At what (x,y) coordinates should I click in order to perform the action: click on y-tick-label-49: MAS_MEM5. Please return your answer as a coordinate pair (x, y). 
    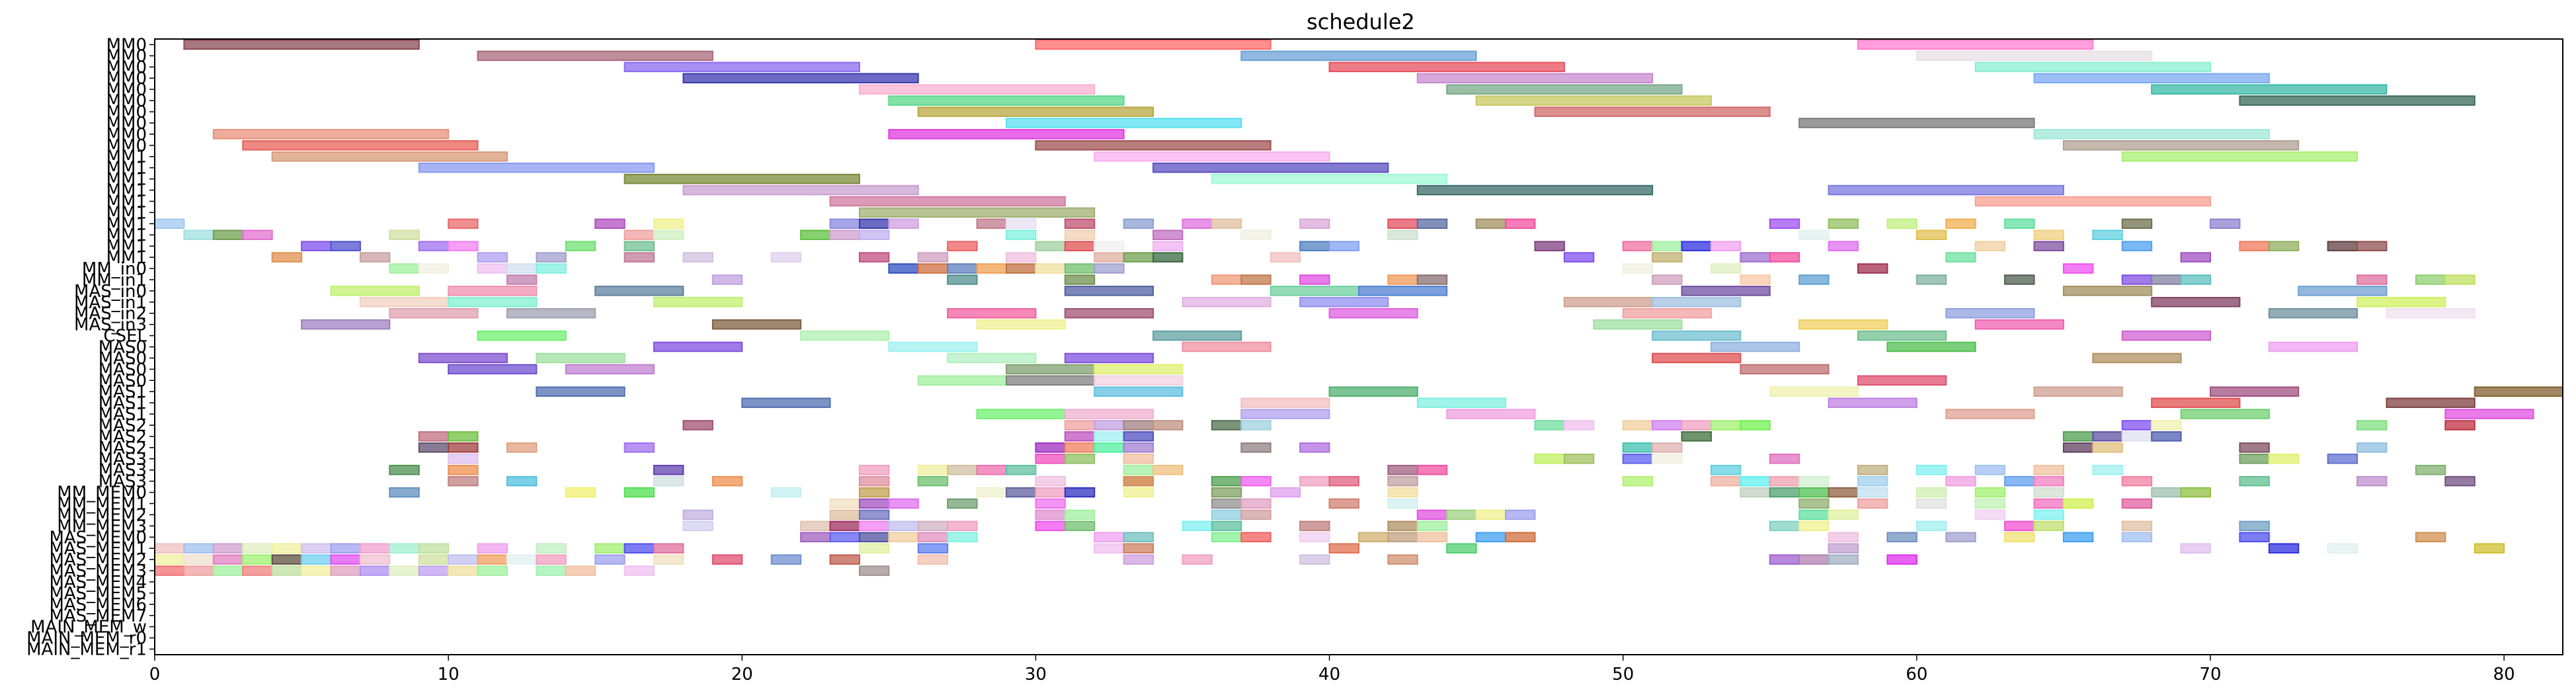
    Looking at the image, I should click on (98, 594).